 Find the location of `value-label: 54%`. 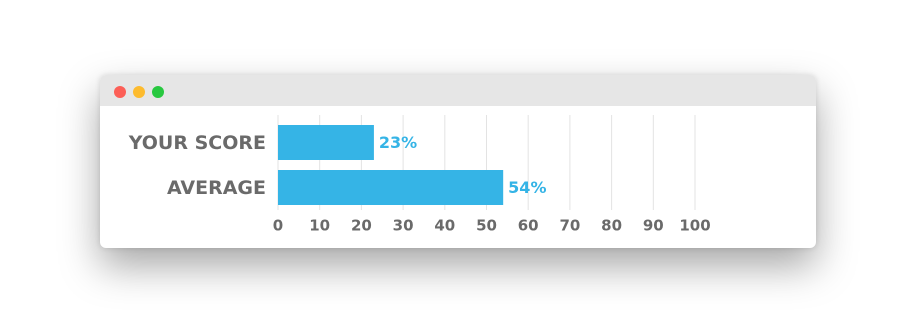

value-label: 54% is located at coordinates (527, 187).